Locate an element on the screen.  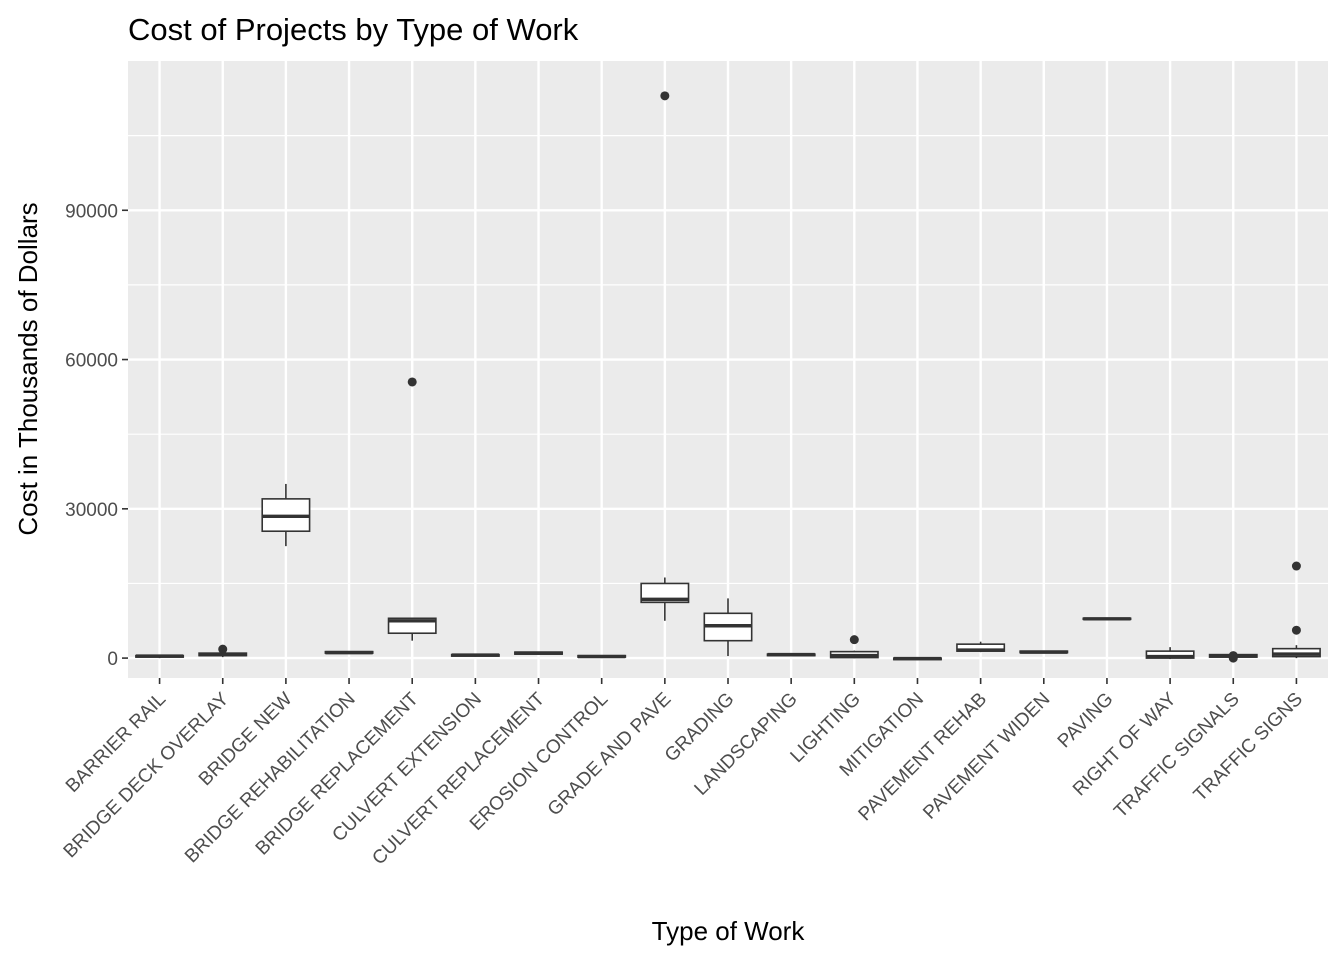
boxplot-barrier-rail is located at coordinates (160, 656).